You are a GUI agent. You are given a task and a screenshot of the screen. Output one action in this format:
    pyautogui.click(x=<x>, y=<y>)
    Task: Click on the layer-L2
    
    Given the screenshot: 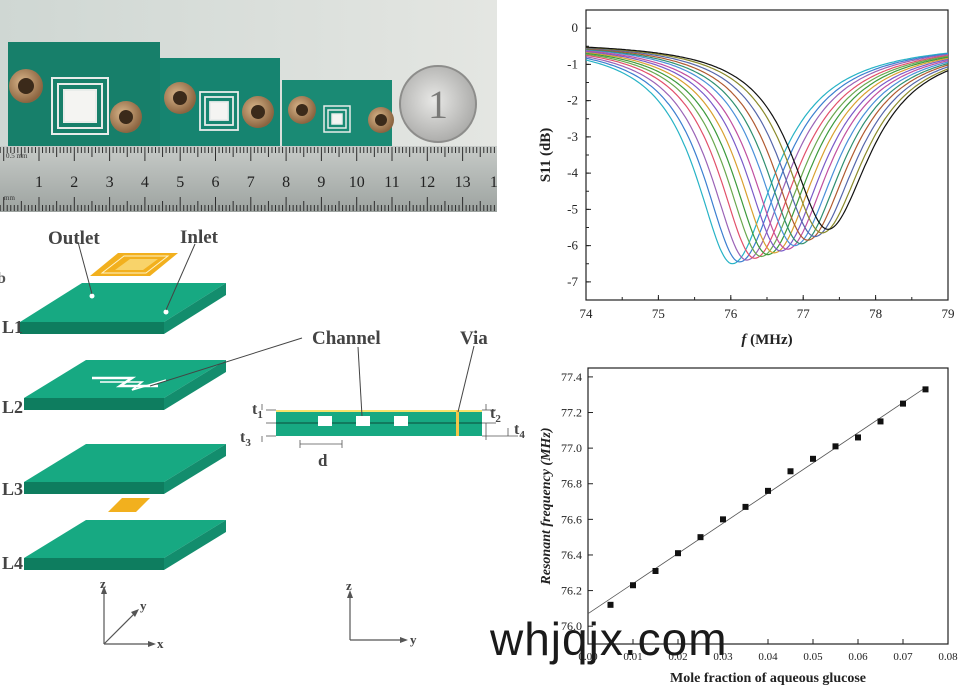 What is the action you would take?
    pyautogui.click(x=125, y=385)
    